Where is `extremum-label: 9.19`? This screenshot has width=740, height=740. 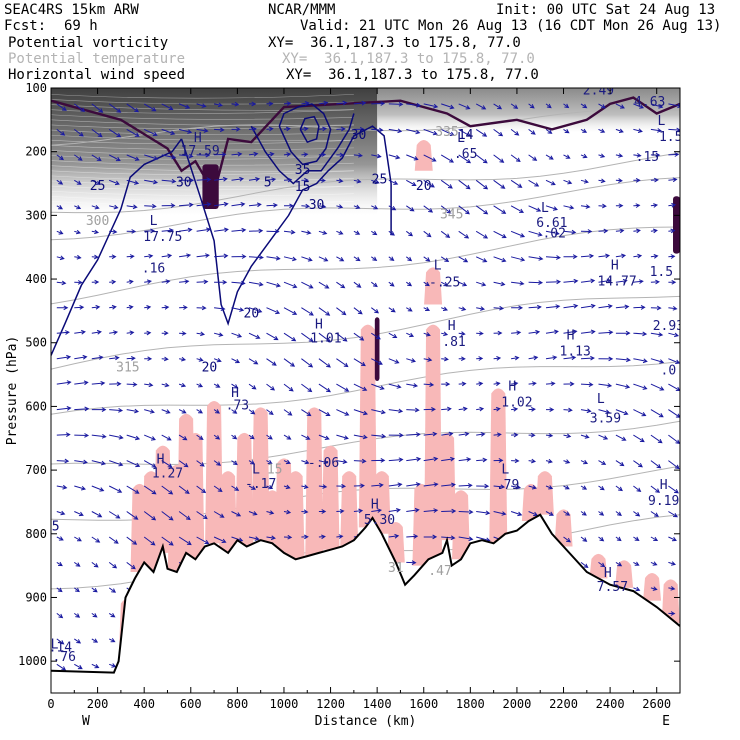
extremum-label: 9.19 is located at coordinates (663, 501).